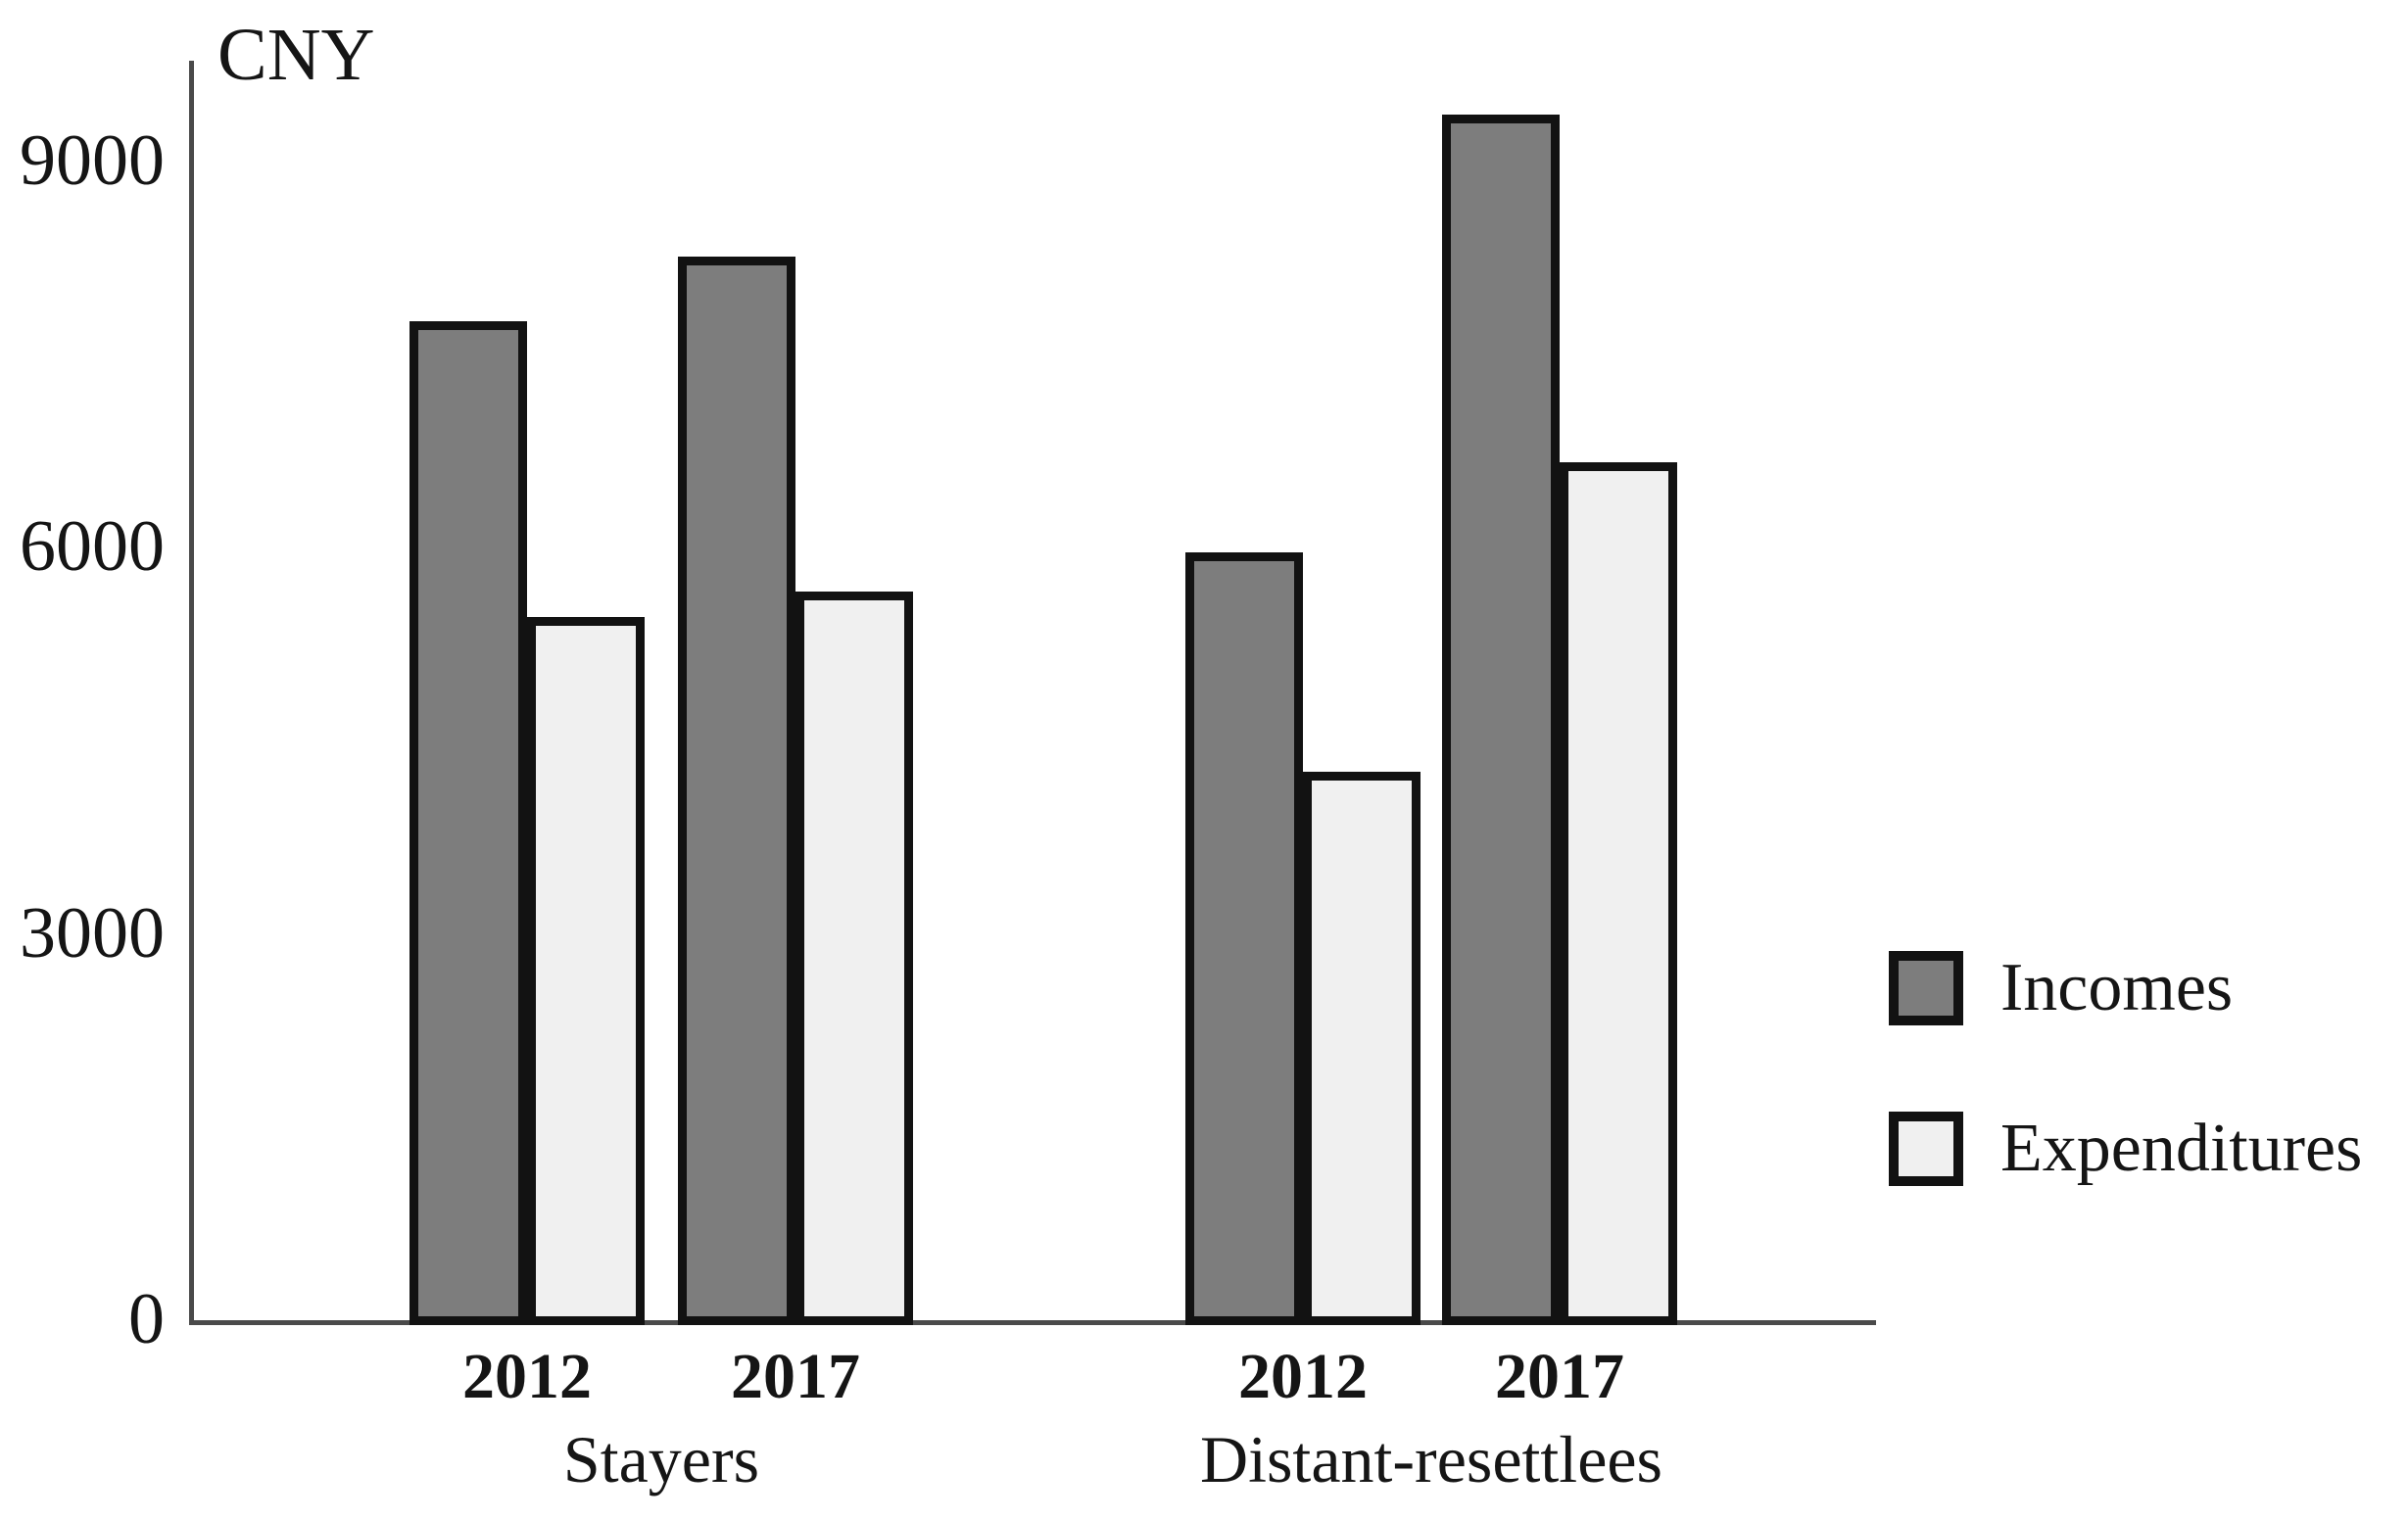  Describe the element at coordinates (296, 55) in the screenshot. I see `y-axis-title: CNY` at that location.